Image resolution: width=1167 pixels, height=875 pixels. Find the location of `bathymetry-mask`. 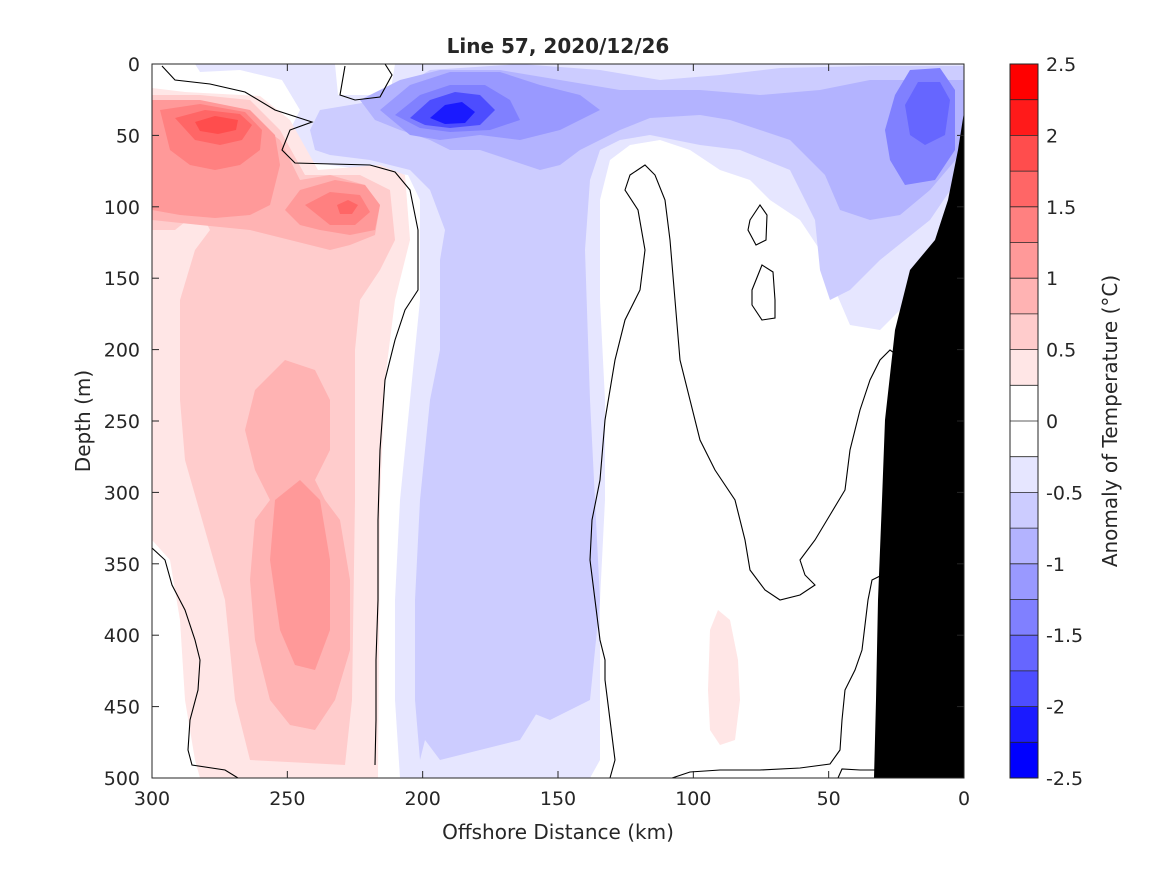

bathymetry-mask is located at coordinates (919, 445).